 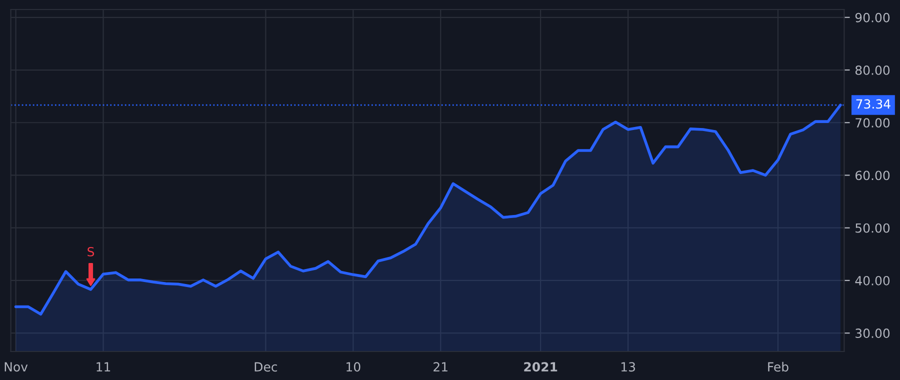 What do you see at coordinates (16, 367) in the screenshot?
I see `x-tick-label: Nov` at bounding box center [16, 367].